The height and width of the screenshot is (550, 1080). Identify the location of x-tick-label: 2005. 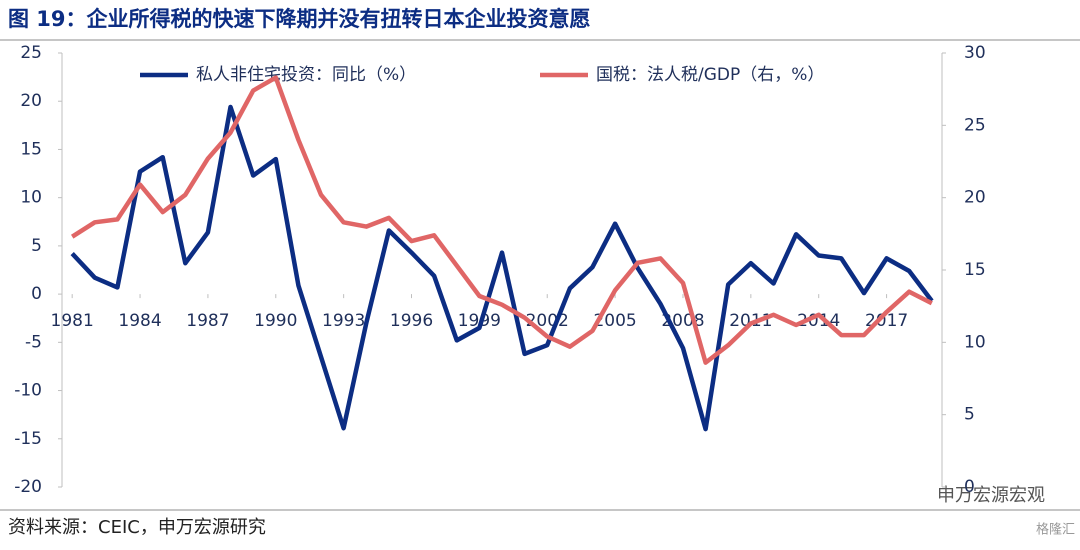
(614, 321).